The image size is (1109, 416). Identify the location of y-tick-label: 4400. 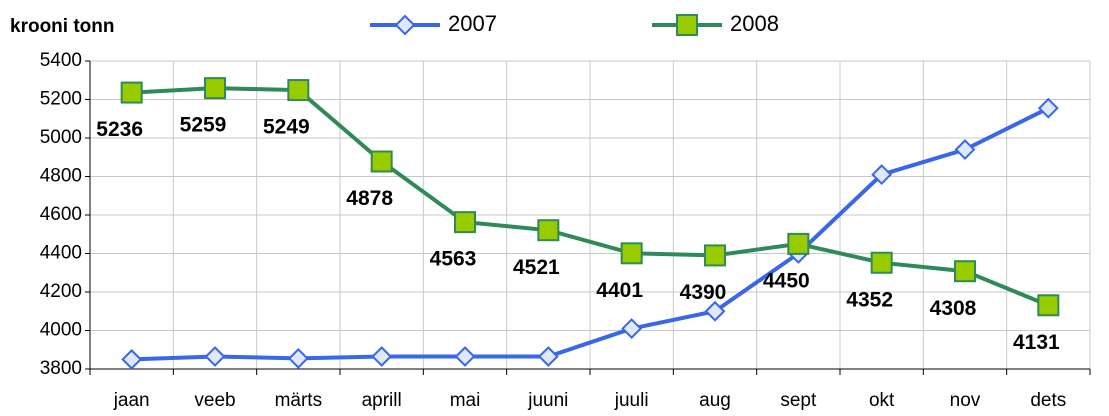
(61, 253).